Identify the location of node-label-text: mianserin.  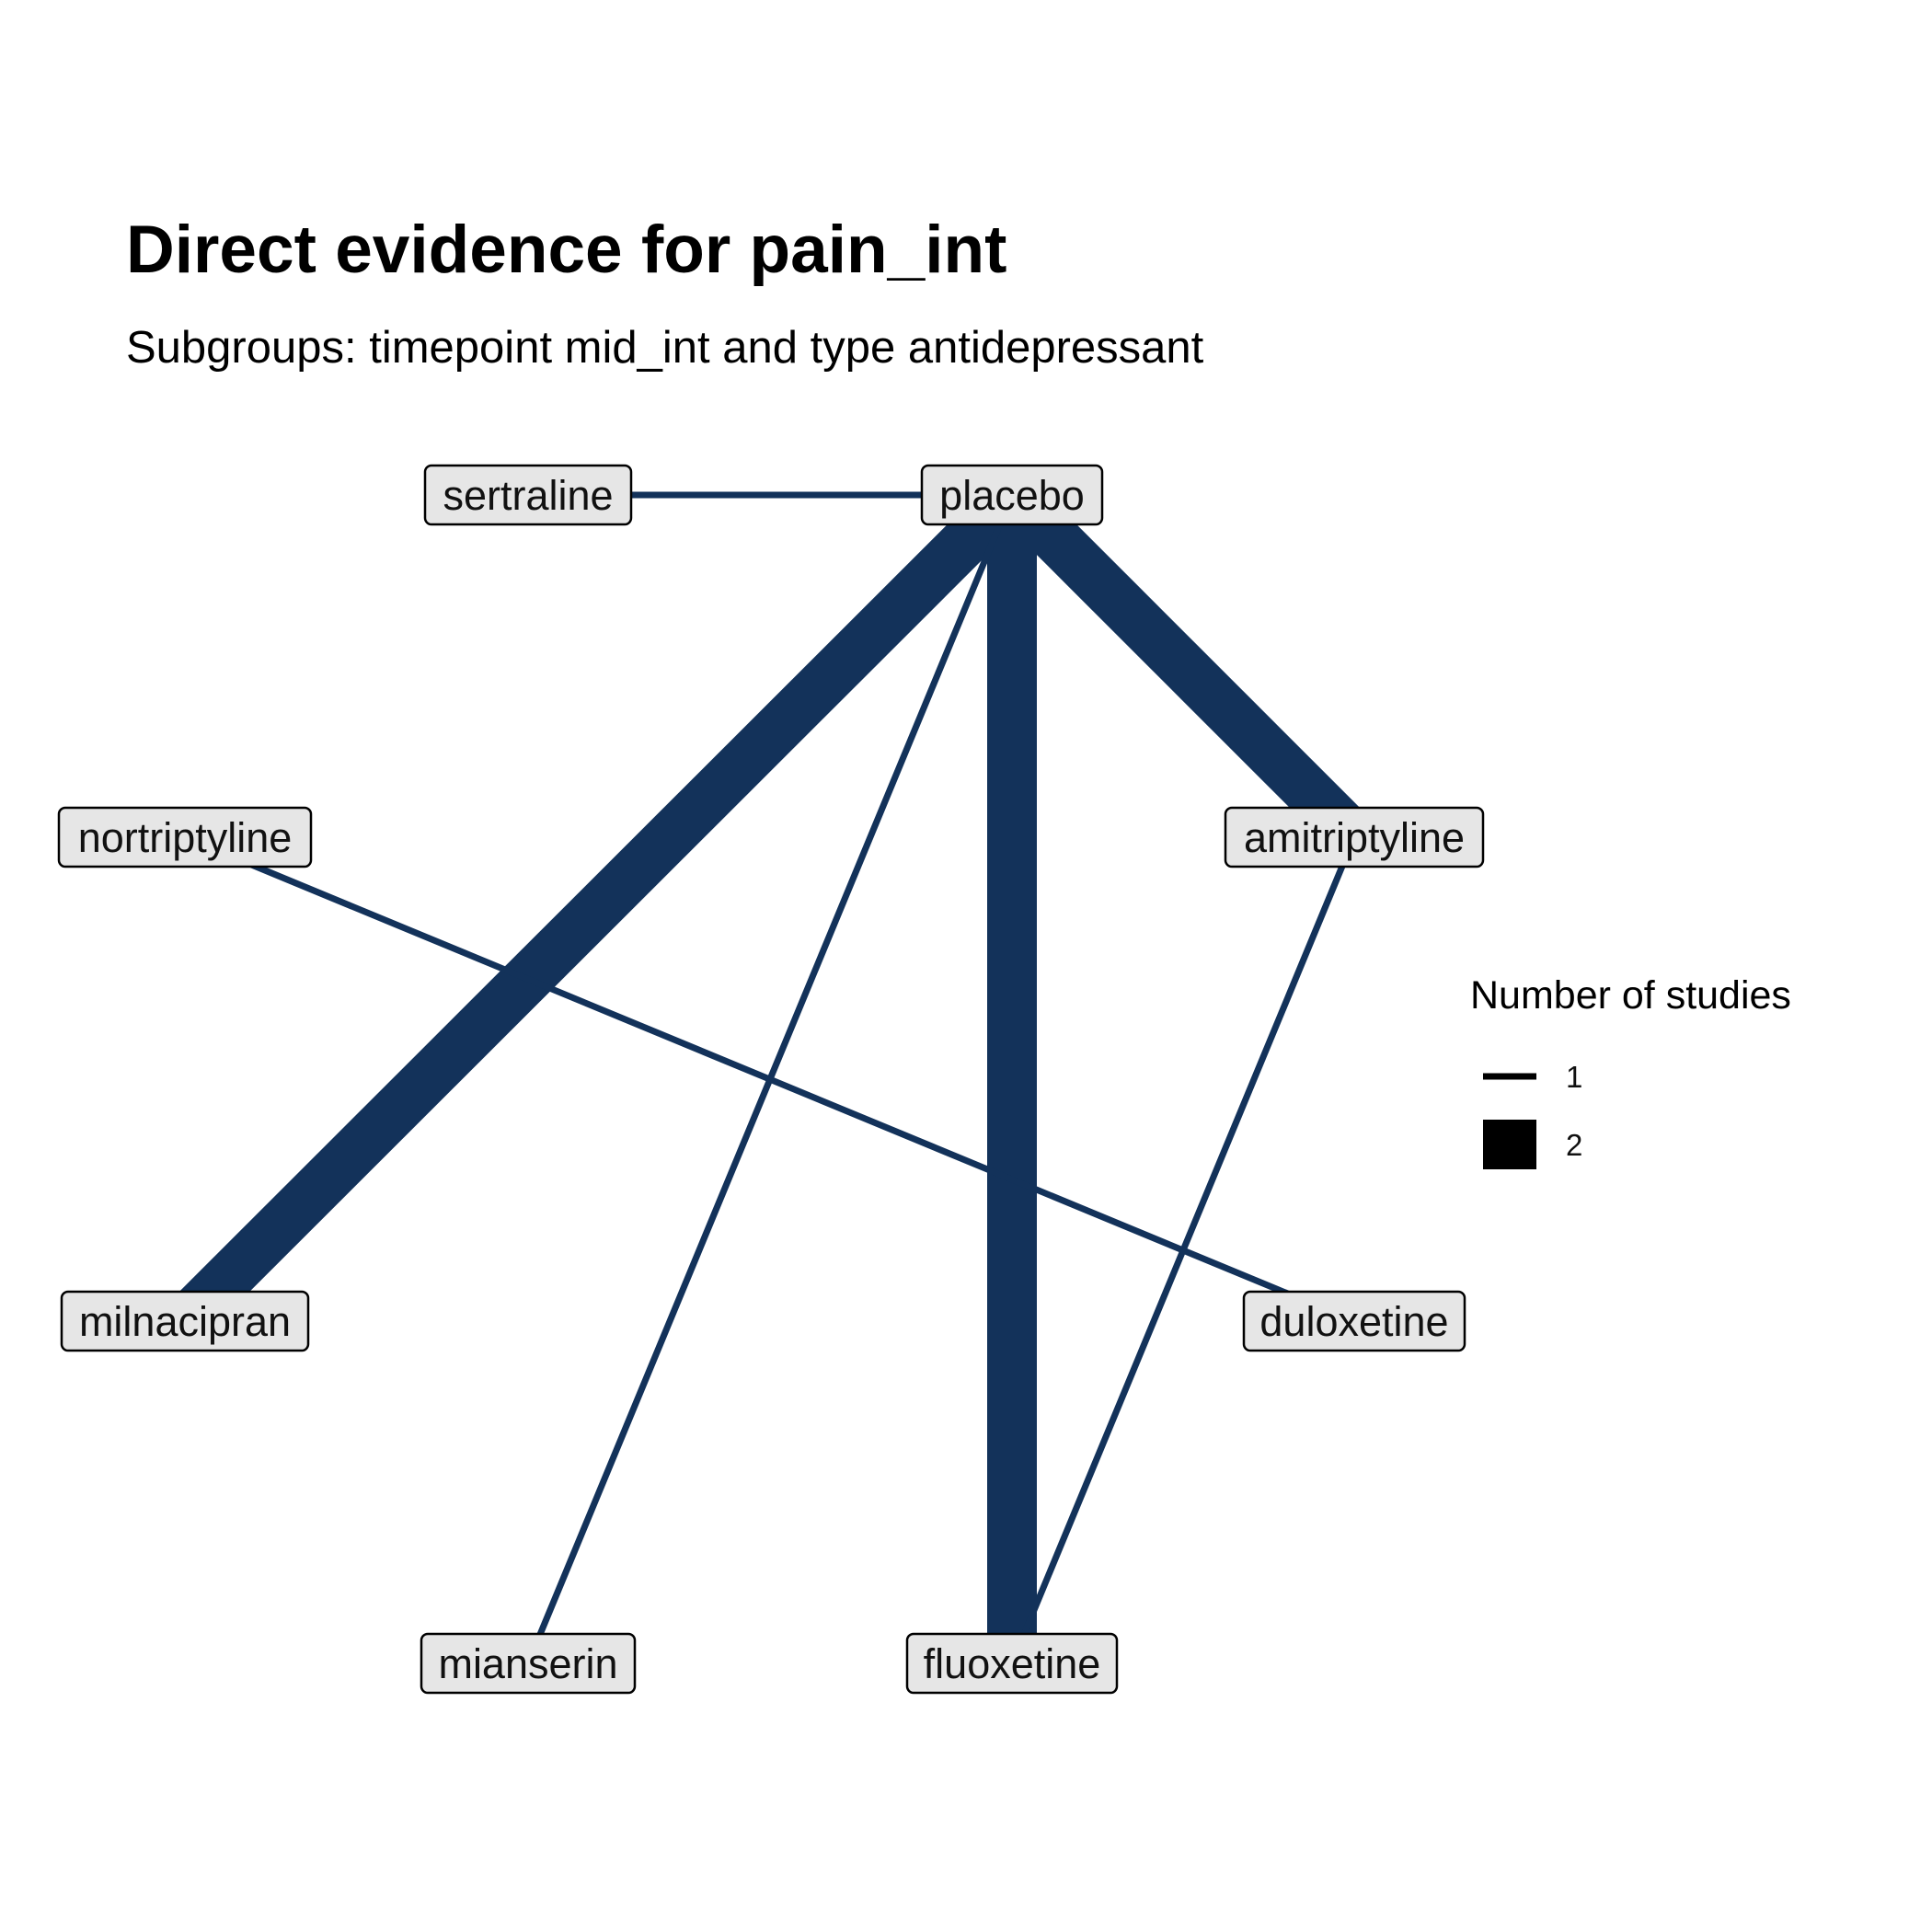
(527, 1663).